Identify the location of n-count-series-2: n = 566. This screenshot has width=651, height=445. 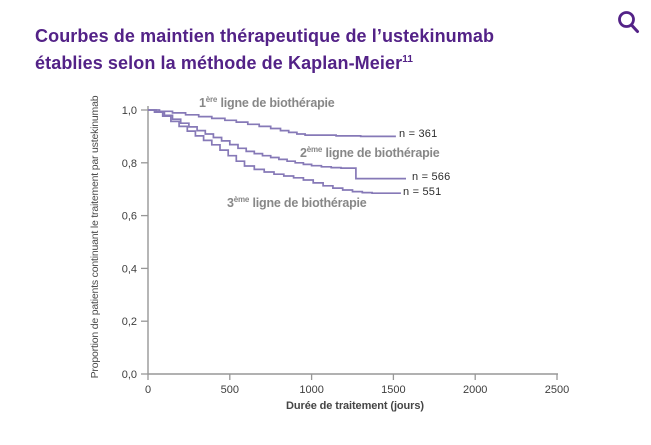
(431, 177).